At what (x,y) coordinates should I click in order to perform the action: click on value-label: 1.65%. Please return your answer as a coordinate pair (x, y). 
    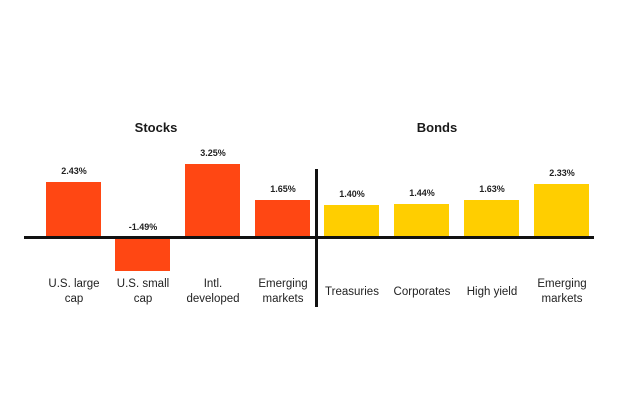
    Looking at the image, I should click on (283, 188).